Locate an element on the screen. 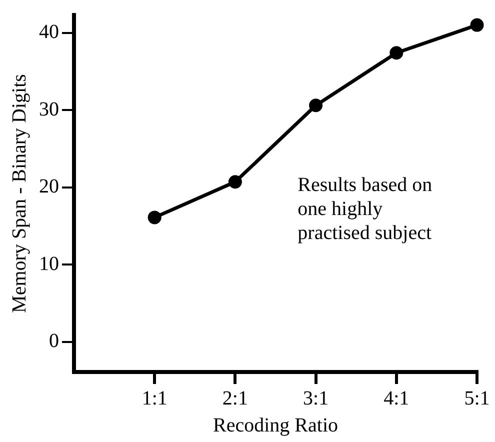  x-tick-label: 5:1 is located at coordinates (477, 398).